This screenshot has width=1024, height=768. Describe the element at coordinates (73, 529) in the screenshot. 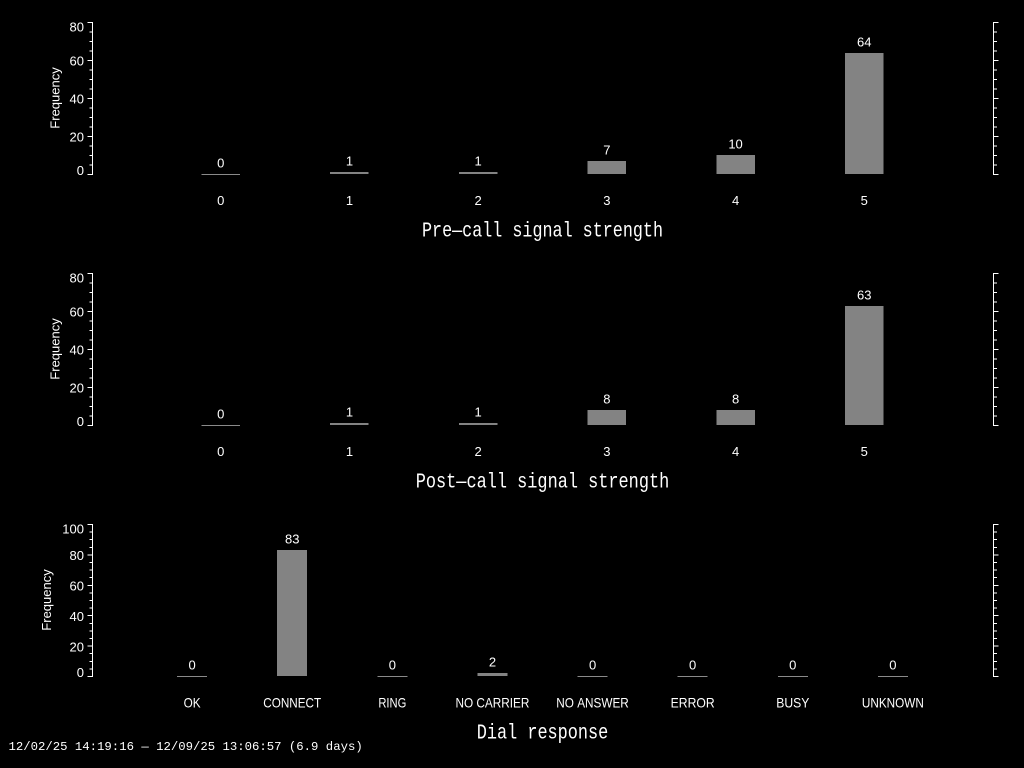

I see `svg-text: 100` at that location.